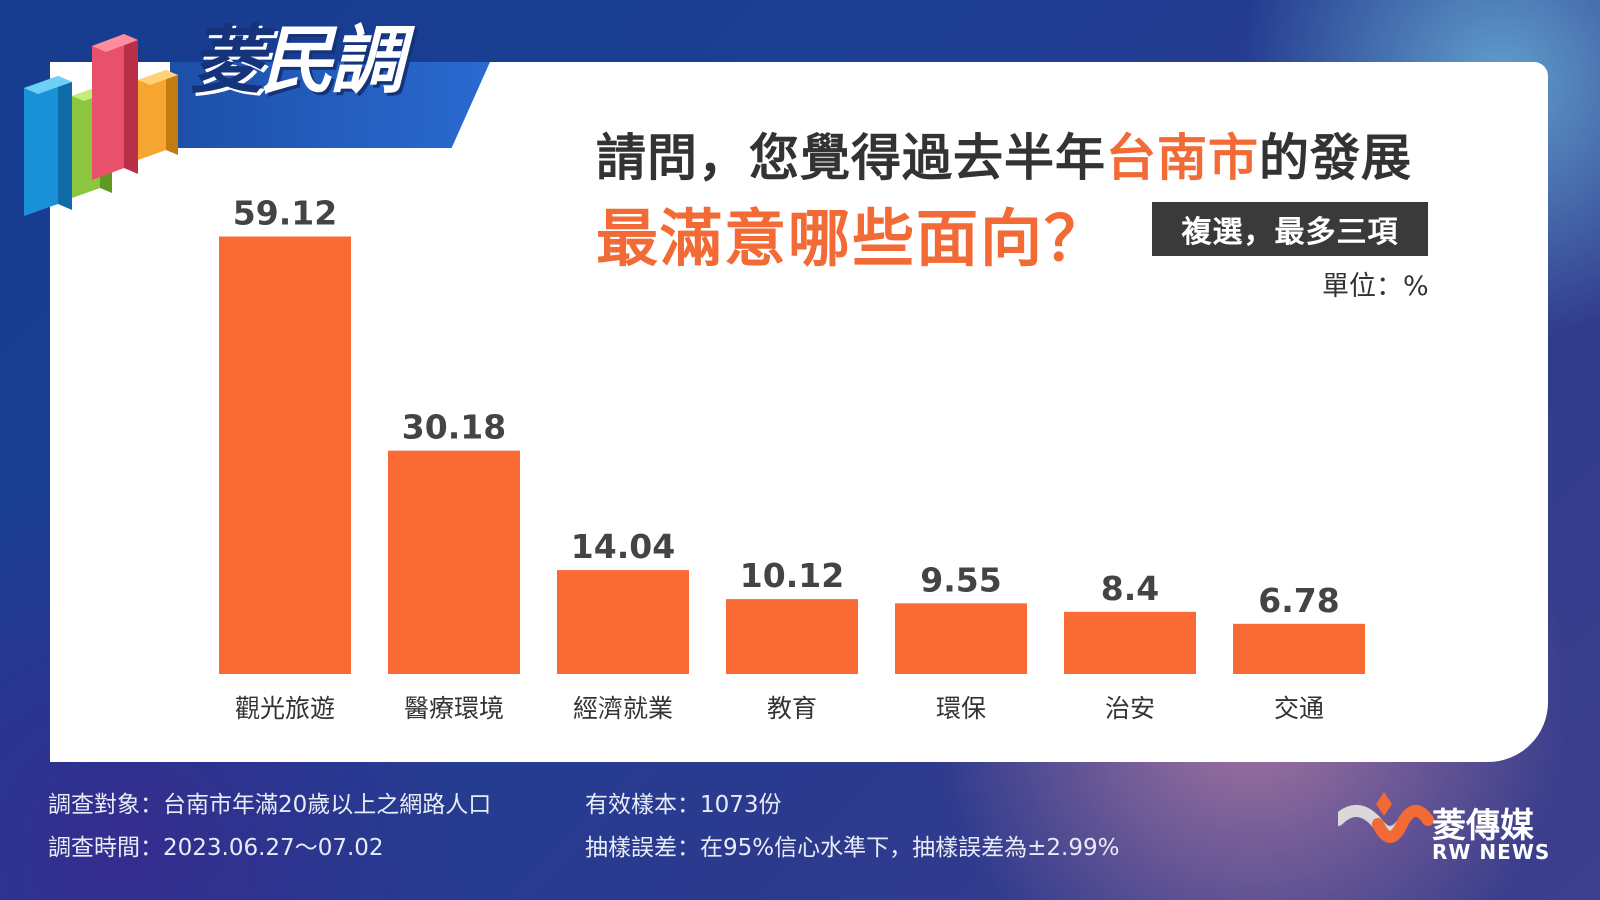 This screenshot has width=1600, height=900. I want to click on bar-value-label-5: 8.4, so click(1130, 588).